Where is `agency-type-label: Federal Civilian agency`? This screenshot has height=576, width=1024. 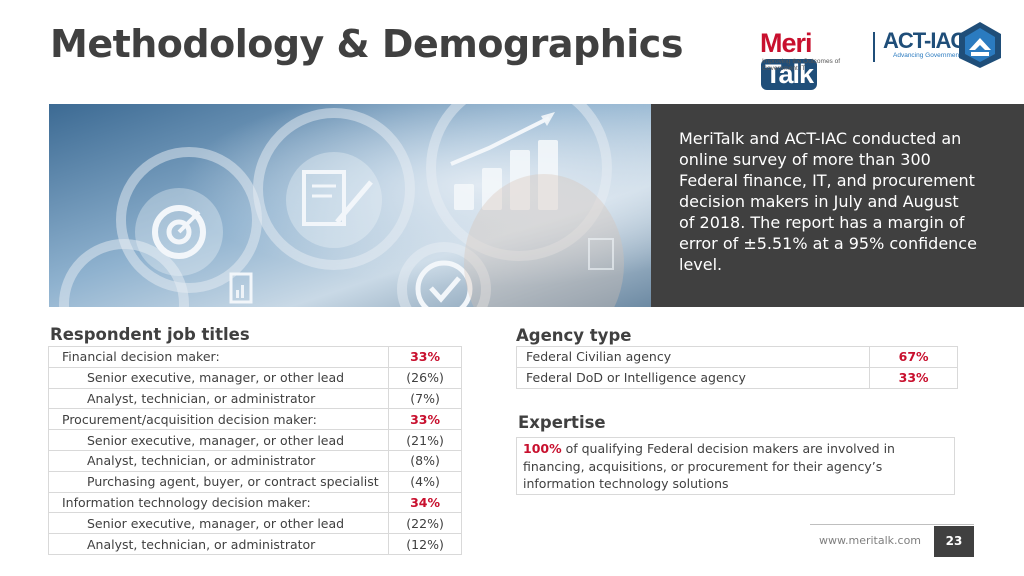 agency-type-label: Federal Civilian agency is located at coordinates (693, 357).